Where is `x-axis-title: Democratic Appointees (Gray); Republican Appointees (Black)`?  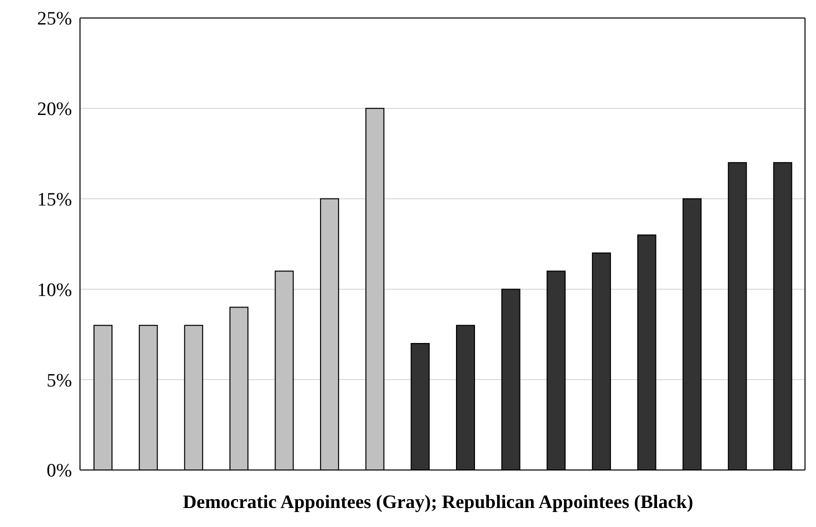
x-axis-title: Democratic Appointees (Gray); Republican Appointees (Black) is located at coordinates (438, 503).